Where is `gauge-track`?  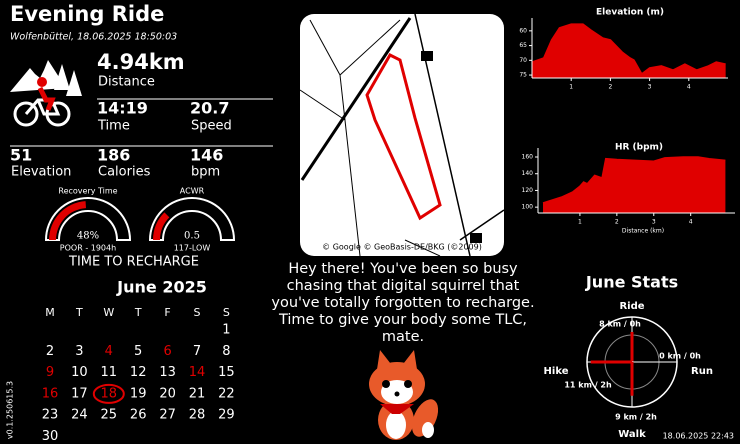 gauge-track is located at coordinates (192, 219).